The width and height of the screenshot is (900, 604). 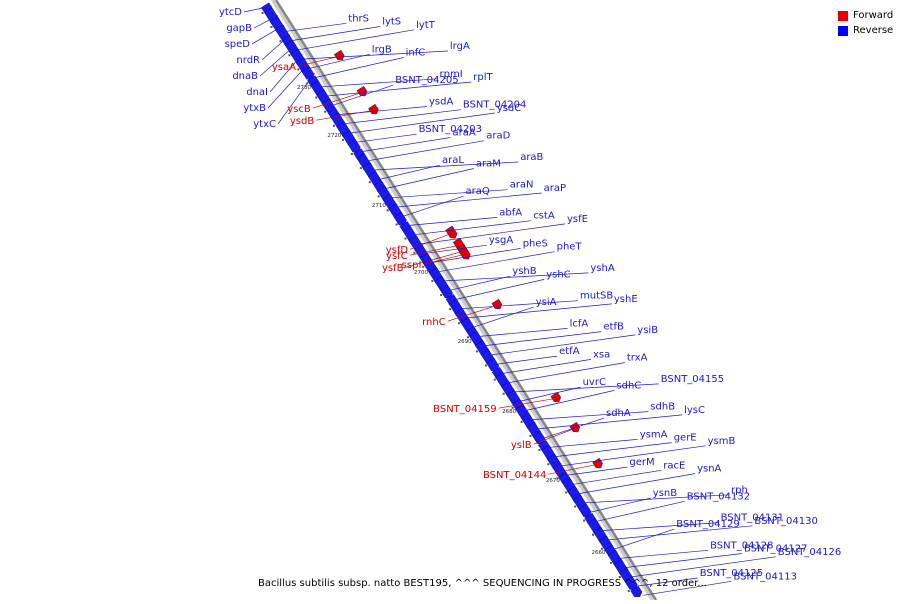 I want to click on reverse-gene-label: BSNT_04125, so click(x=731, y=573).